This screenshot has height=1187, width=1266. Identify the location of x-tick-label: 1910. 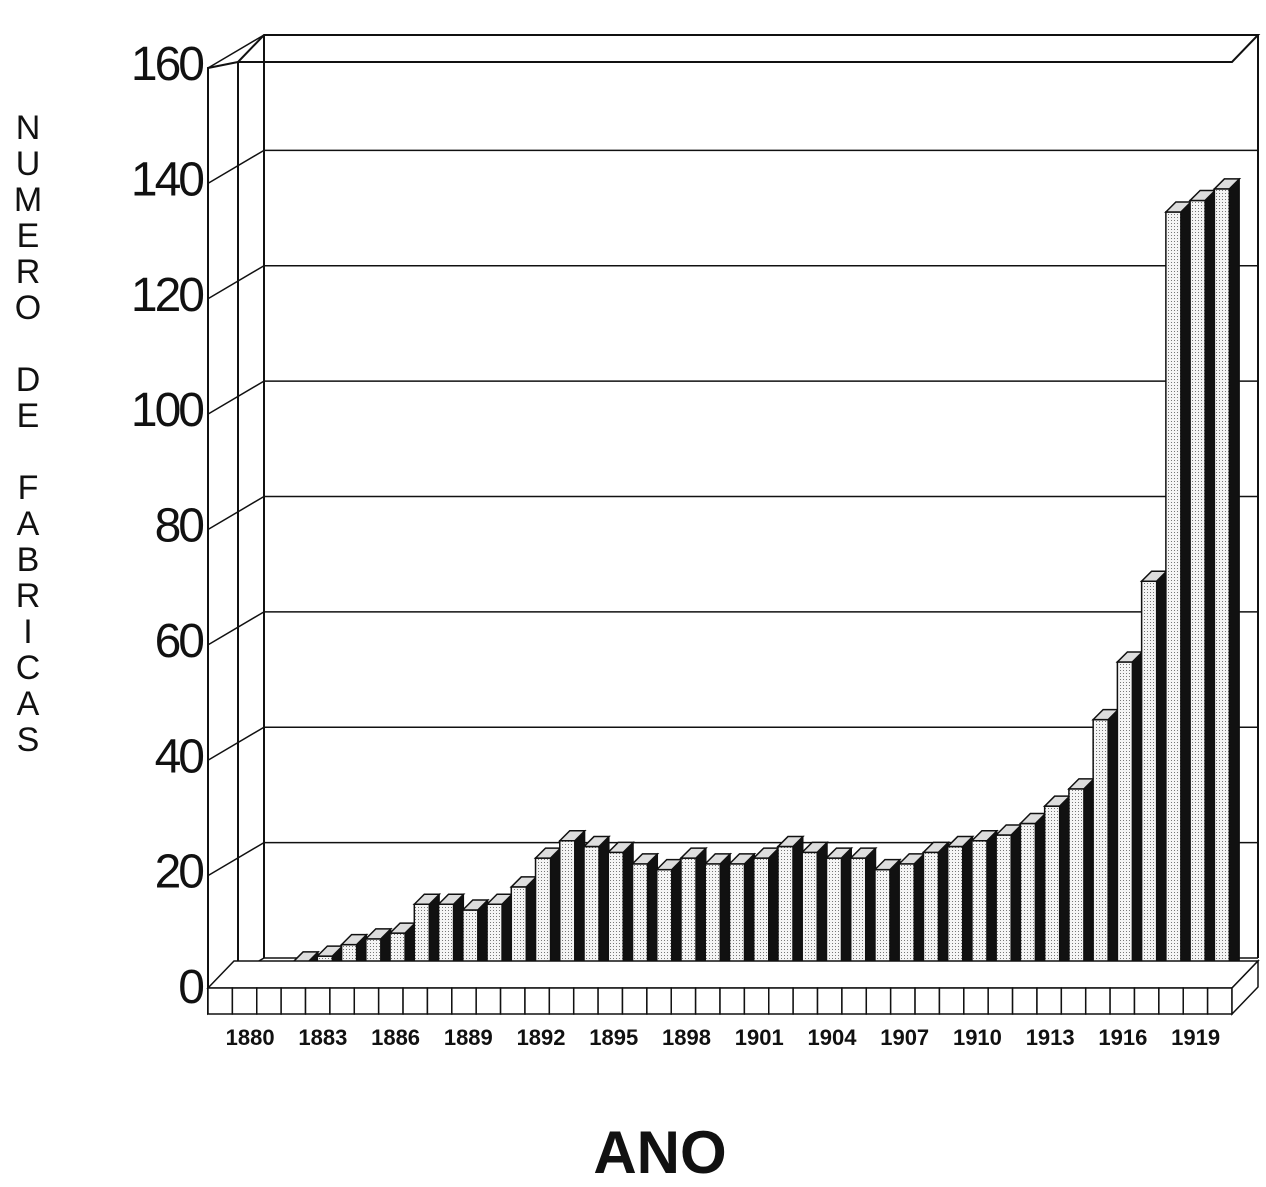
(977, 1037).